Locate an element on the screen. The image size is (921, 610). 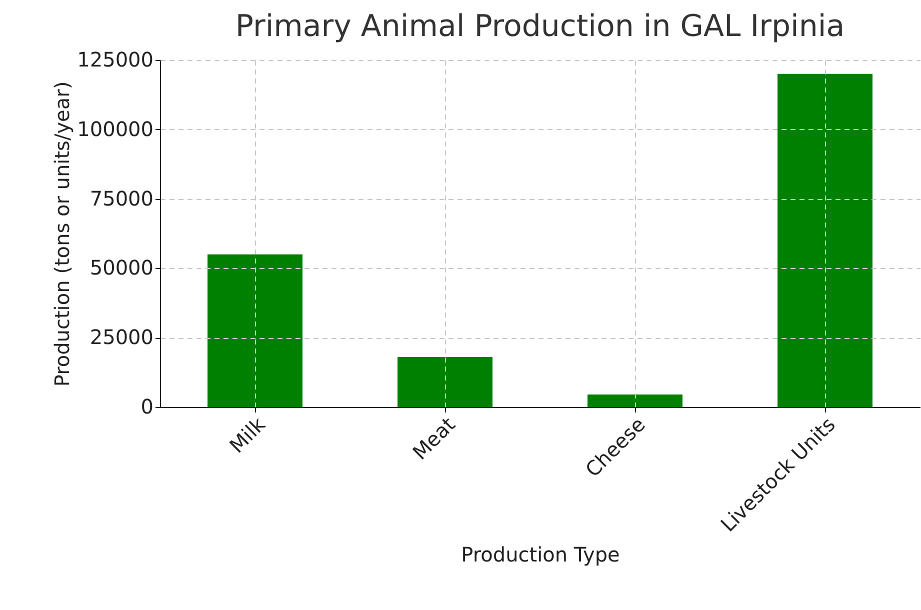
y-tick-label: 125000 is located at coordinates (115, 60).